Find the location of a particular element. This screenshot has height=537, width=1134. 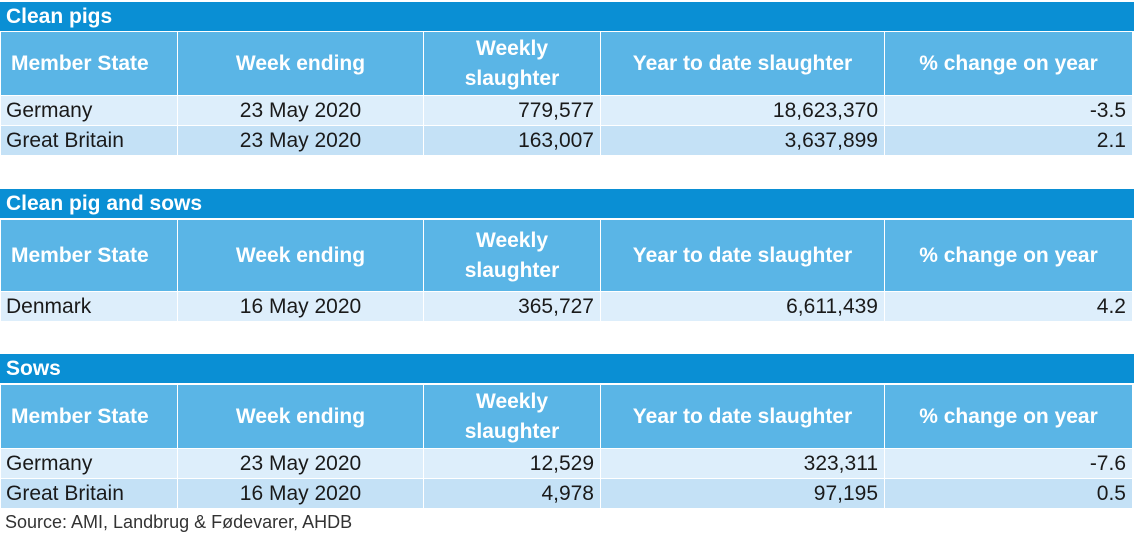

cell-pct-change: 2.1 is located at coordinates (1008, 140).